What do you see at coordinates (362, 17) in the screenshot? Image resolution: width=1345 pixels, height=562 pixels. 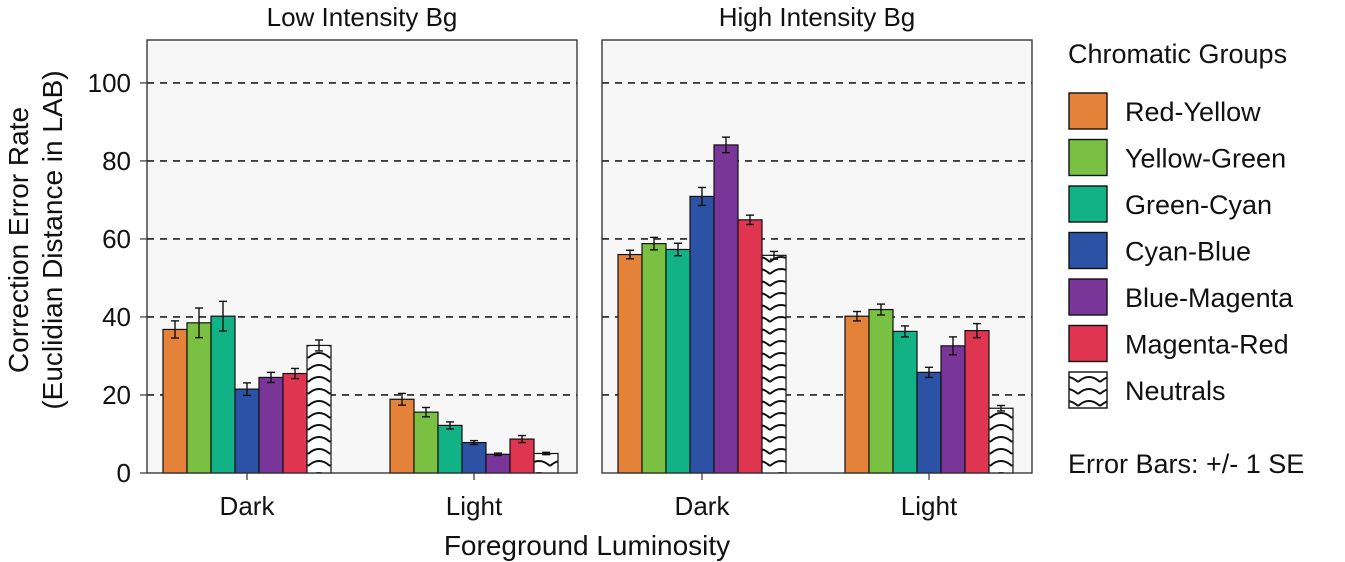 I see `facet-title-left: Low Intensity Bg` at bounding box center [362, 17].